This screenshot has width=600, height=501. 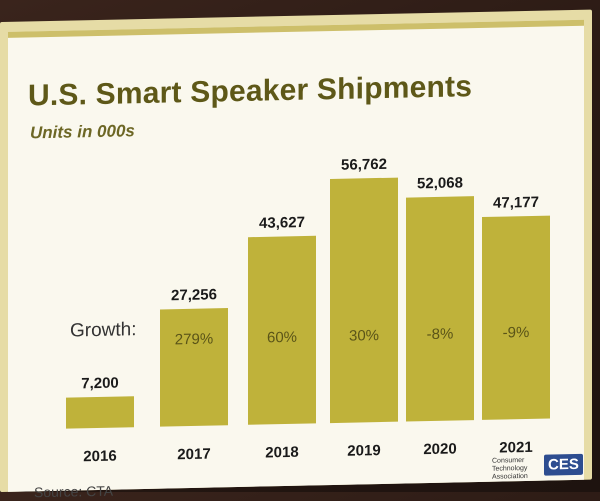 What do you see at coordinates (282, 338) in the screenshot?
I see `growth-label-2018: 60%` at bounding box center [282, 338].